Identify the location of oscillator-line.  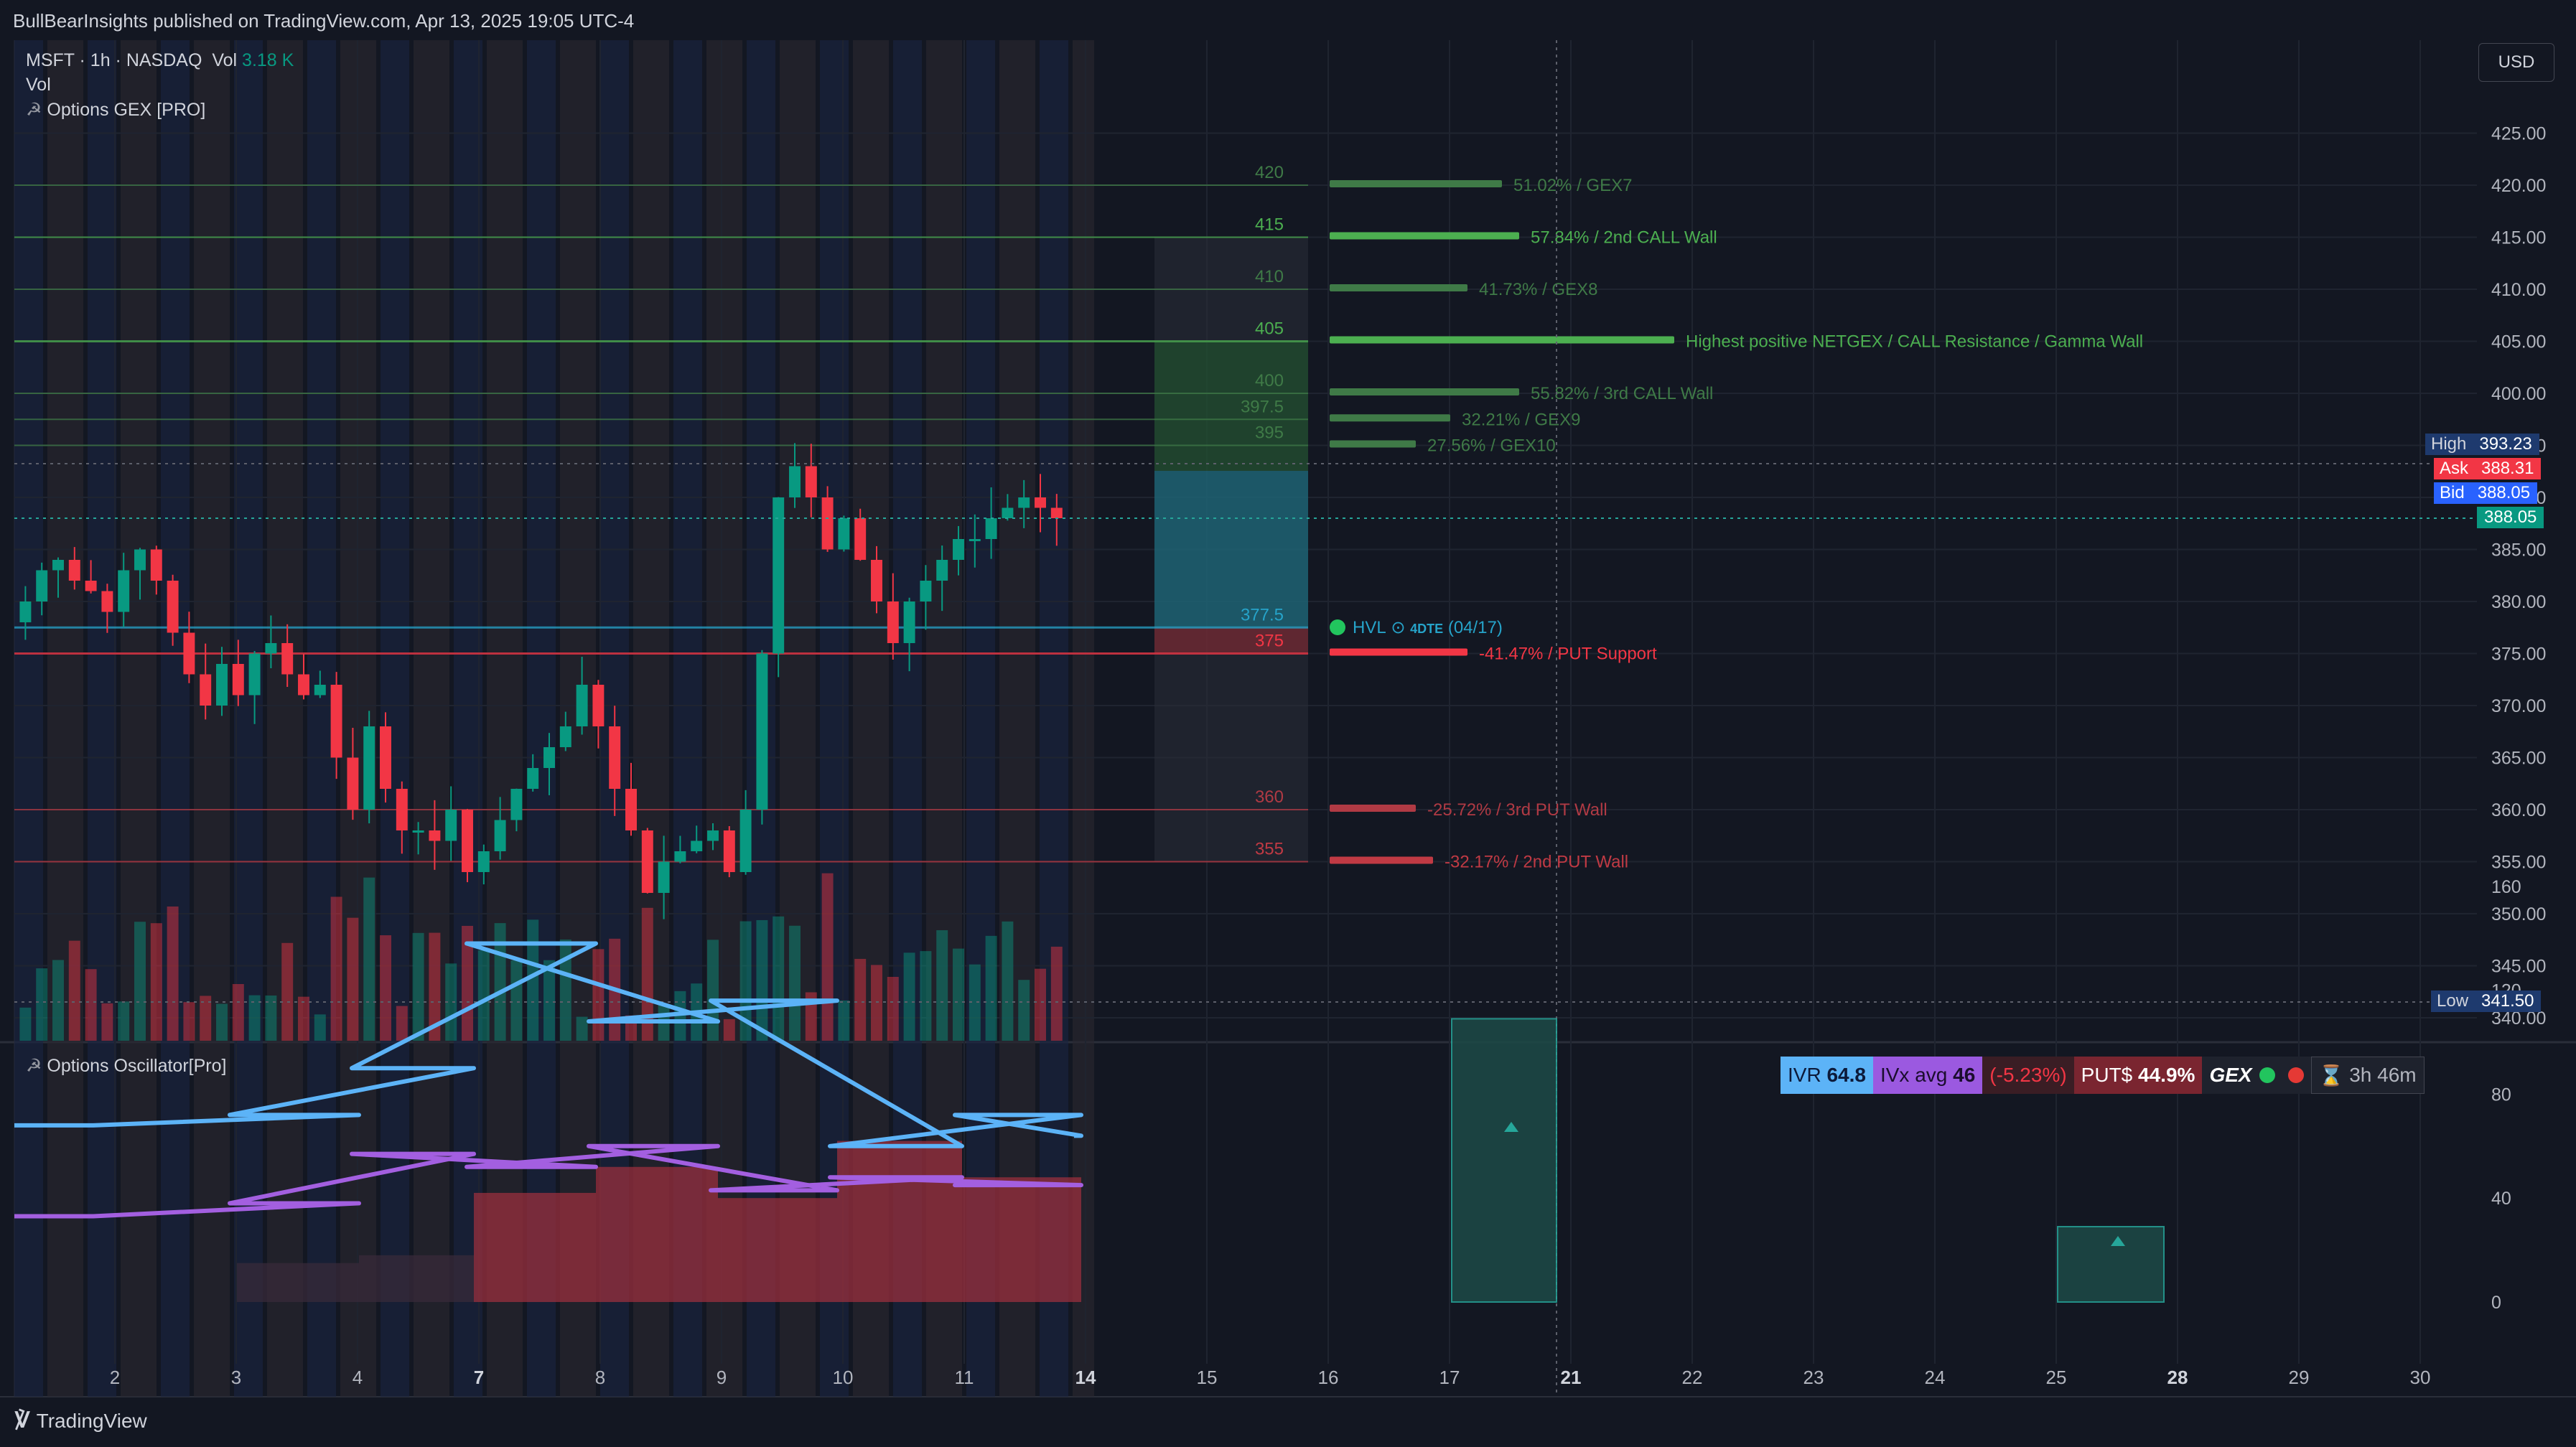
(548, 1044).